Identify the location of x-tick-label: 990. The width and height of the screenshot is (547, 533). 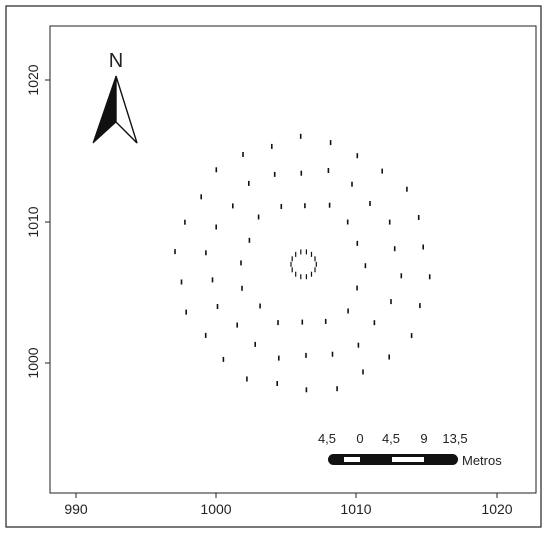
(76, 509).